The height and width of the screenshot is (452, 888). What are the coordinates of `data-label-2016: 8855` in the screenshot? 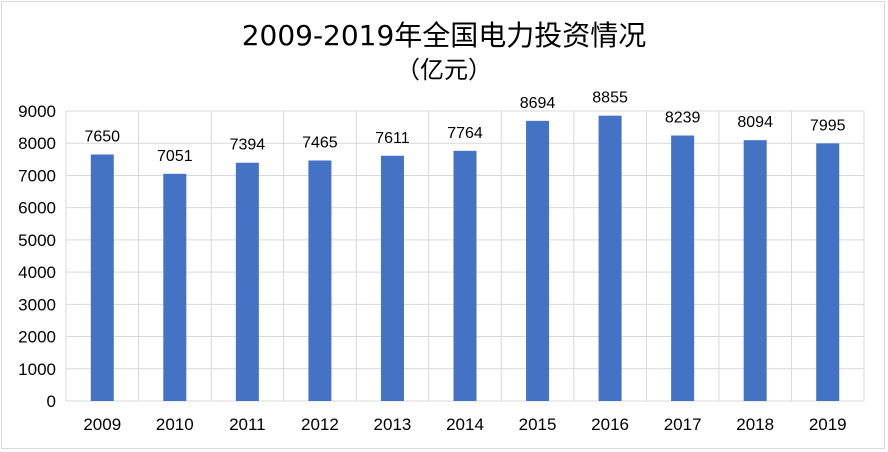 It's located at (610, 98).